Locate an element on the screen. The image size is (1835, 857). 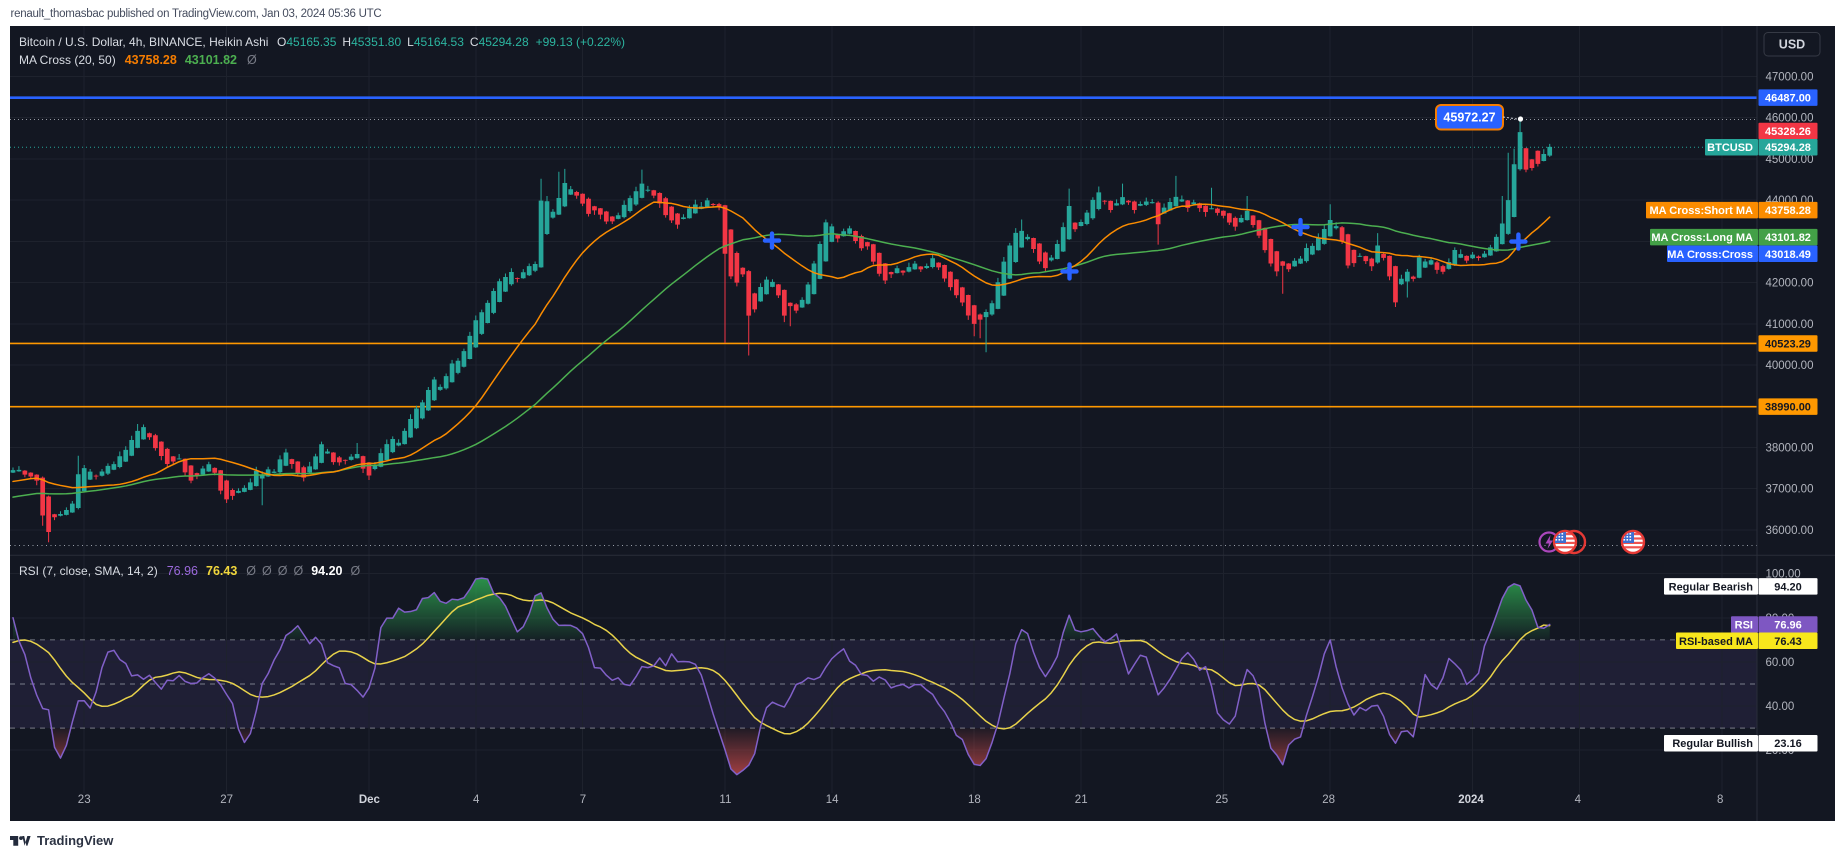
svg-text: 40.00 is located at coordinates (1780, 707).